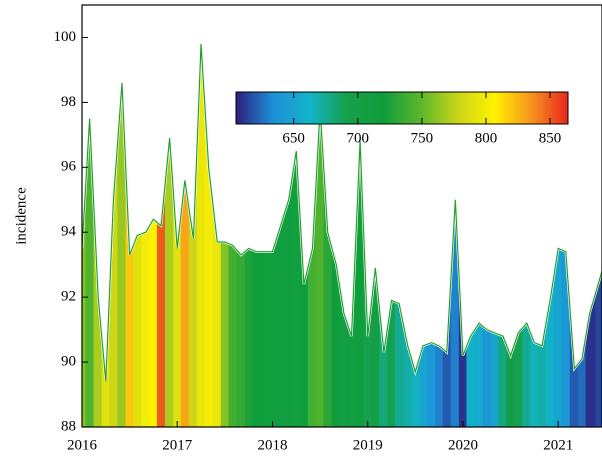 This screenshot has width=602, height=464. What do you see at coordinates (68, 297) in the screenshot?
I see `y-tick-label: 92` at bounding box center [68, 297].